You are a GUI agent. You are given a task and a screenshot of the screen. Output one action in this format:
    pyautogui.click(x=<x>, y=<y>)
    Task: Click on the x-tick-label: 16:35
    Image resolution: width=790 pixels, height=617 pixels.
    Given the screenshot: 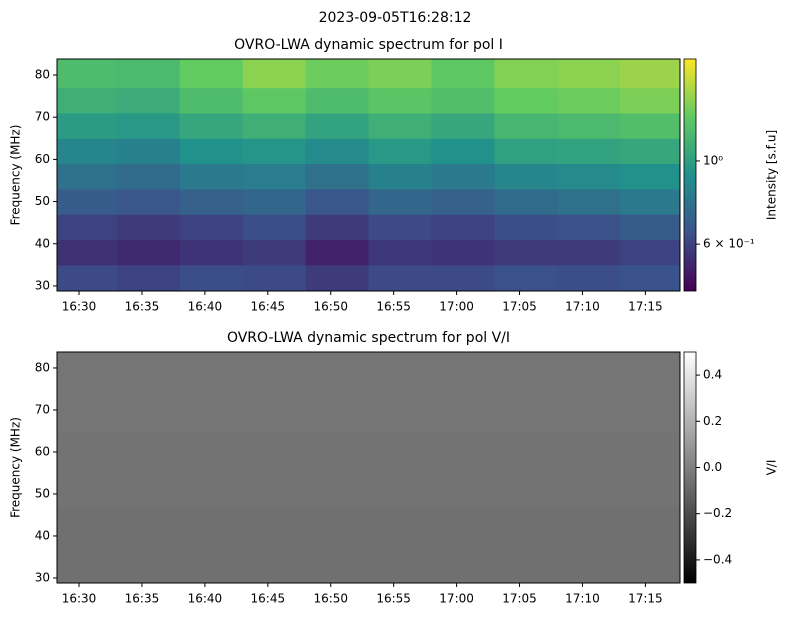 What is the action you would take?
    pyautogui.click(x=142, y=599)
    